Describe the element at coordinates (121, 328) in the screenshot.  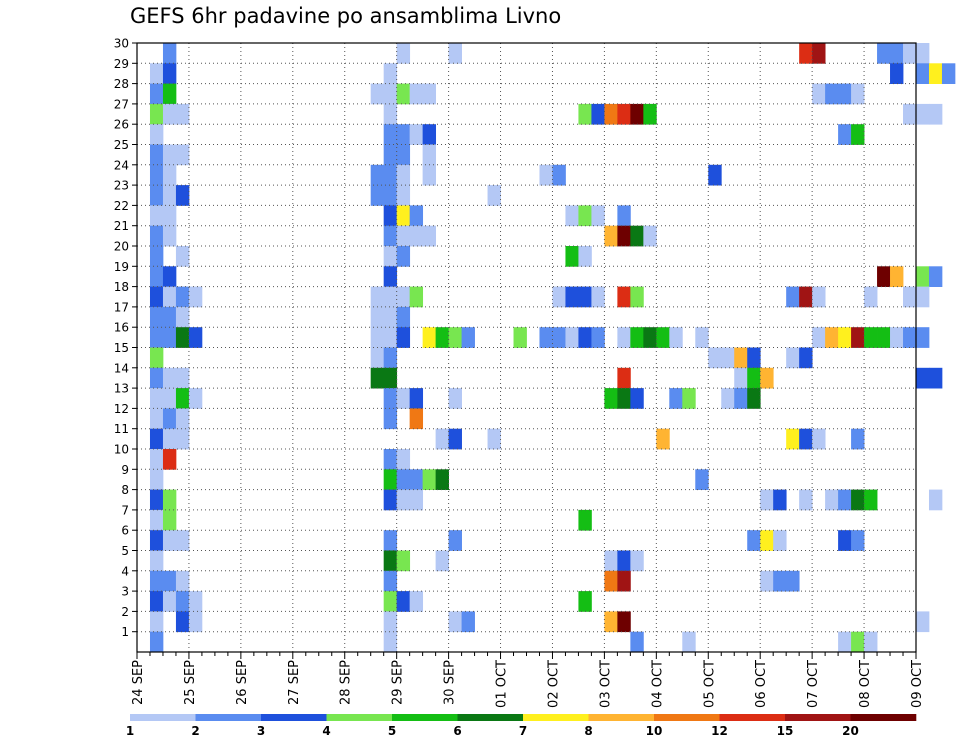
I see `y-tick-label: 16` at that location.